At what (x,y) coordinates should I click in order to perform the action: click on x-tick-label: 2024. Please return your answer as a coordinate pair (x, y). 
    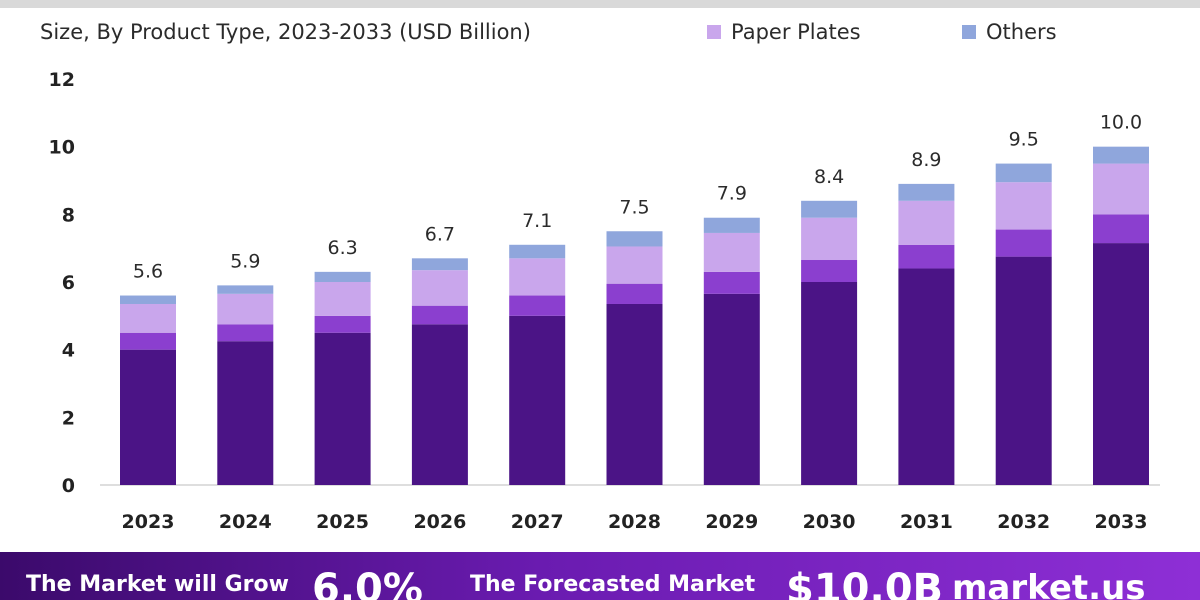
    Looking at the image, I should click on (245, 522).